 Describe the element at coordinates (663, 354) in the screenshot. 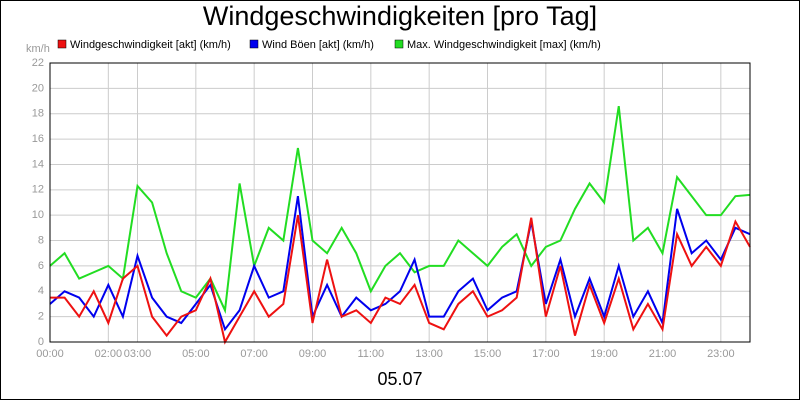

I see `x-tick-label: 21:00` at that location.